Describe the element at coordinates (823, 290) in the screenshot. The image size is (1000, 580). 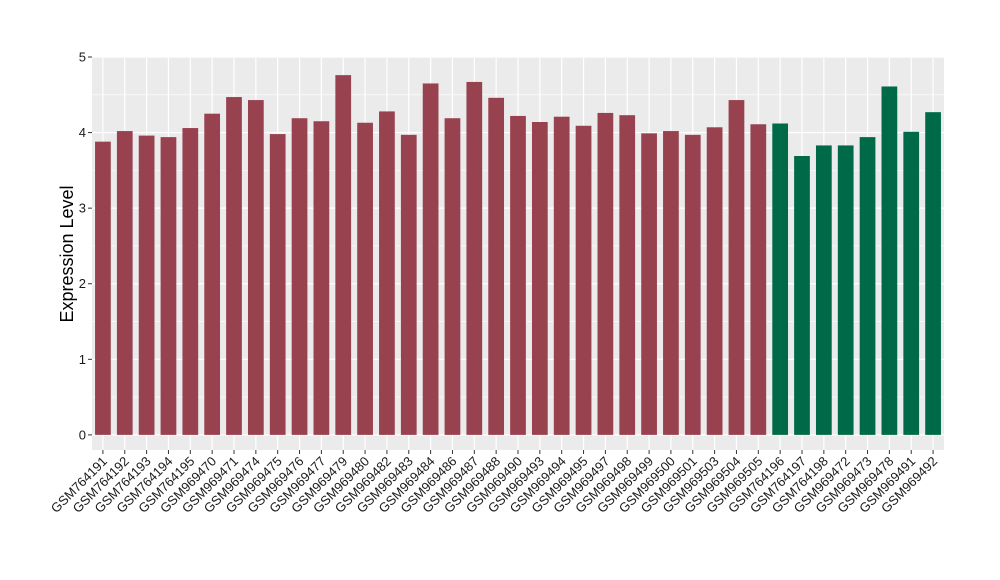
I see `bar-GSM764198` at that location.